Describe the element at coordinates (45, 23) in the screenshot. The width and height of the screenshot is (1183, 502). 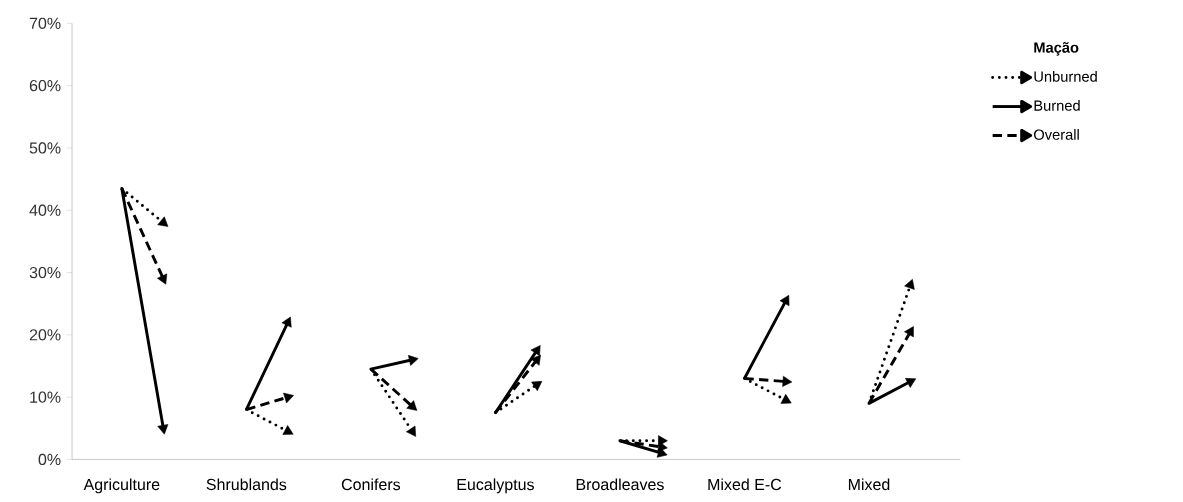
I see `y-tick-label: 70%` at that location.